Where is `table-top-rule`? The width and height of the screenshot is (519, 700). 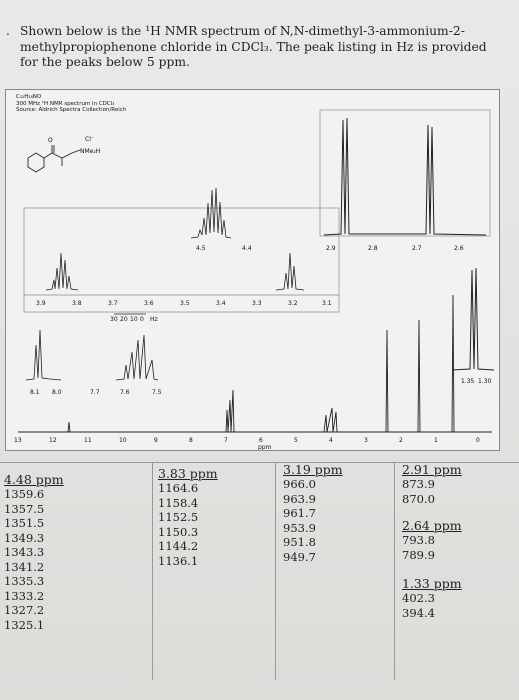 table-top-rule is located at coordinates (259, 462).